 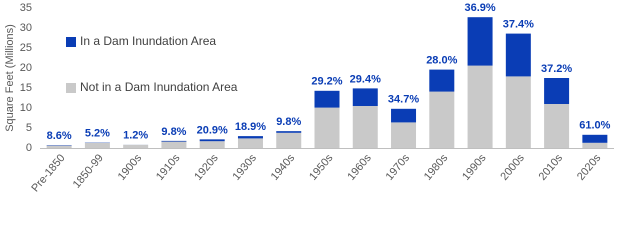 I want to click on legend-label: In a Dam Inundation Area, so click(x=148, y=41).